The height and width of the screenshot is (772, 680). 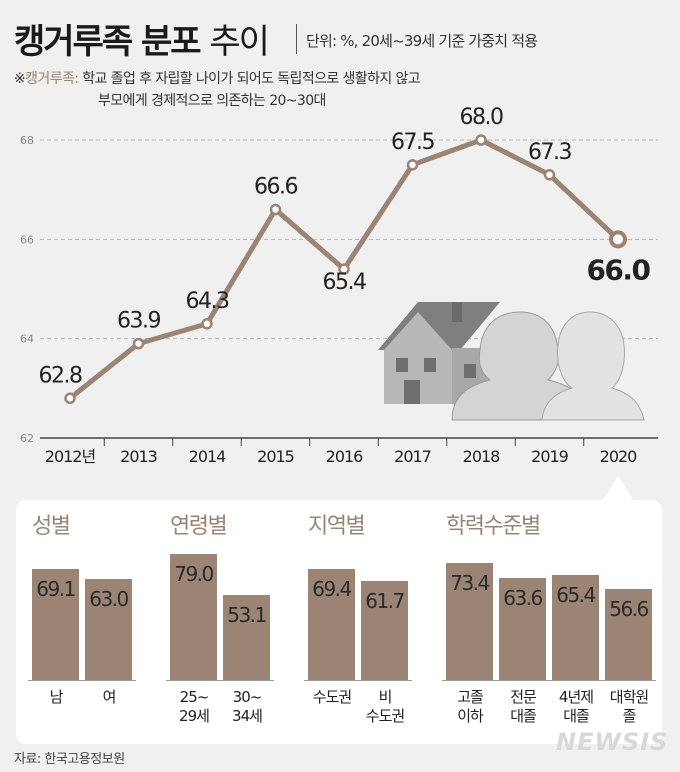 I want to click on house-front-icon, so click(x=418, y=358).